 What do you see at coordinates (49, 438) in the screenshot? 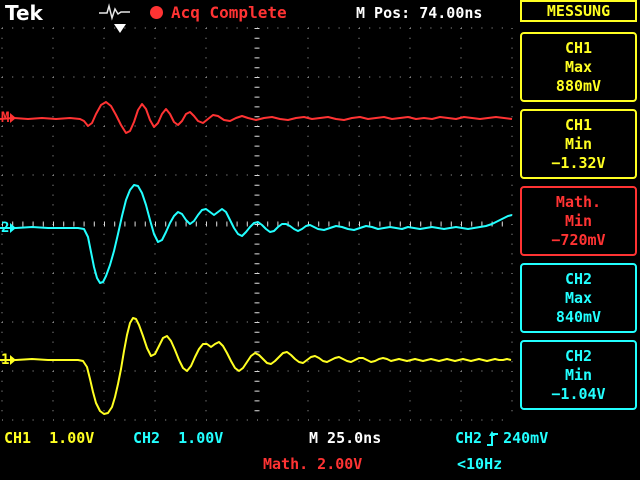
I see `ch1-scale-readout: CH1 1.00V` at bounding box center [49, 438].